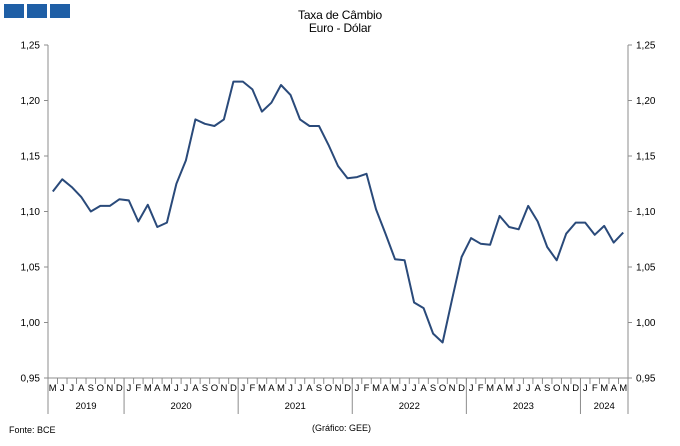 The height and width of the screenshot is (446, 680). Describe the element at coordinates (342, 428) in the screenshot. I see `credit-note: (Gráfico: GEE)` at that location.